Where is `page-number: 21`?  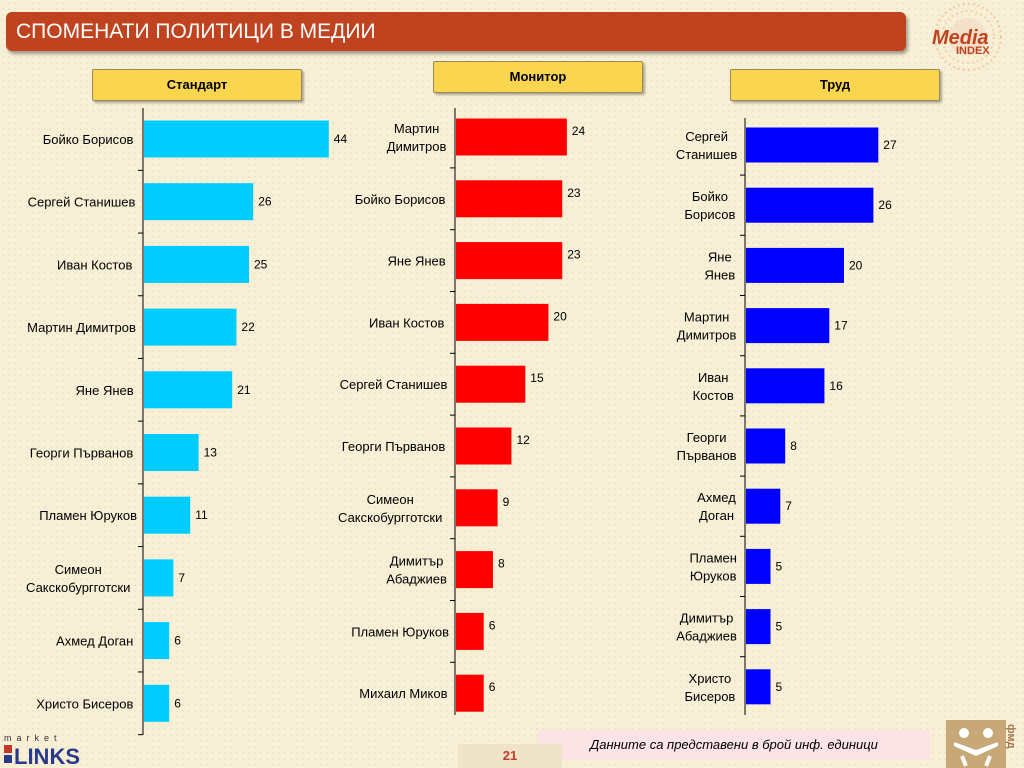
page-number: 21 is located at coordinates (510, 756).